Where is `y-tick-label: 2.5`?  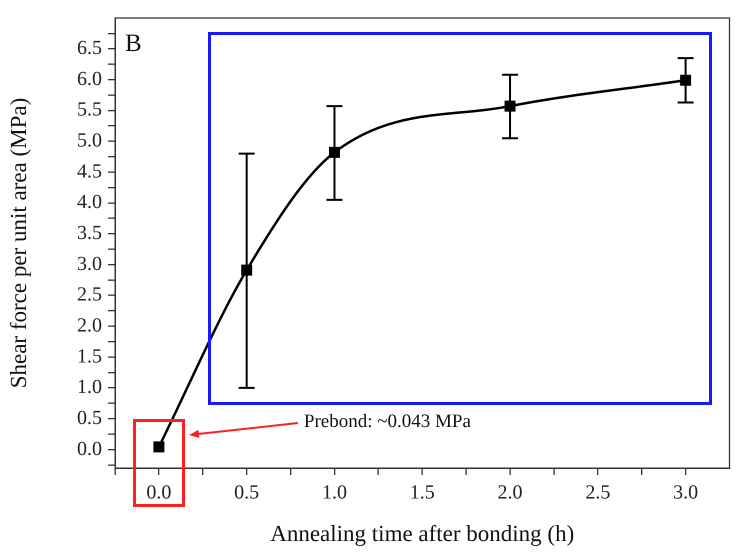 y-tick-label: 2.5 is located at coordinates (89, 295).